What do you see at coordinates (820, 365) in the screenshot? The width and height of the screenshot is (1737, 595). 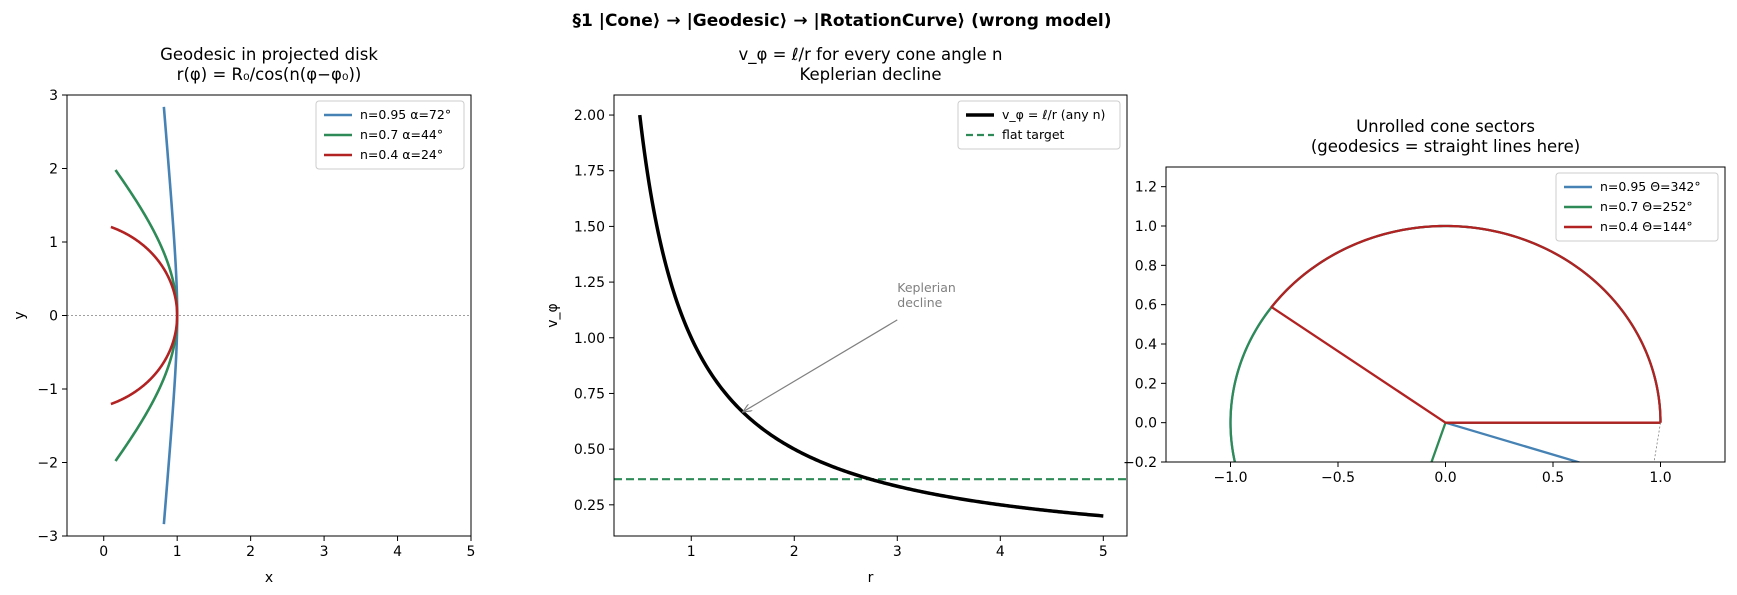 I see `annotation-arrow` at bounding box center [820, 365].